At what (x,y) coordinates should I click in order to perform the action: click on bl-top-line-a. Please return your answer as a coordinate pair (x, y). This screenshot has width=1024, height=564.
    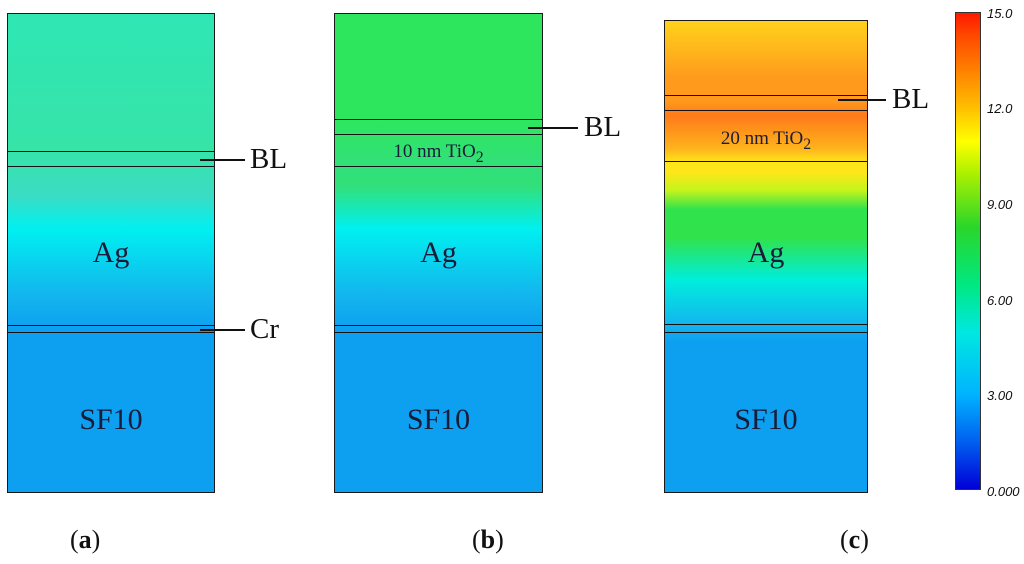
    Looking at the image, I should click on (111, 151).